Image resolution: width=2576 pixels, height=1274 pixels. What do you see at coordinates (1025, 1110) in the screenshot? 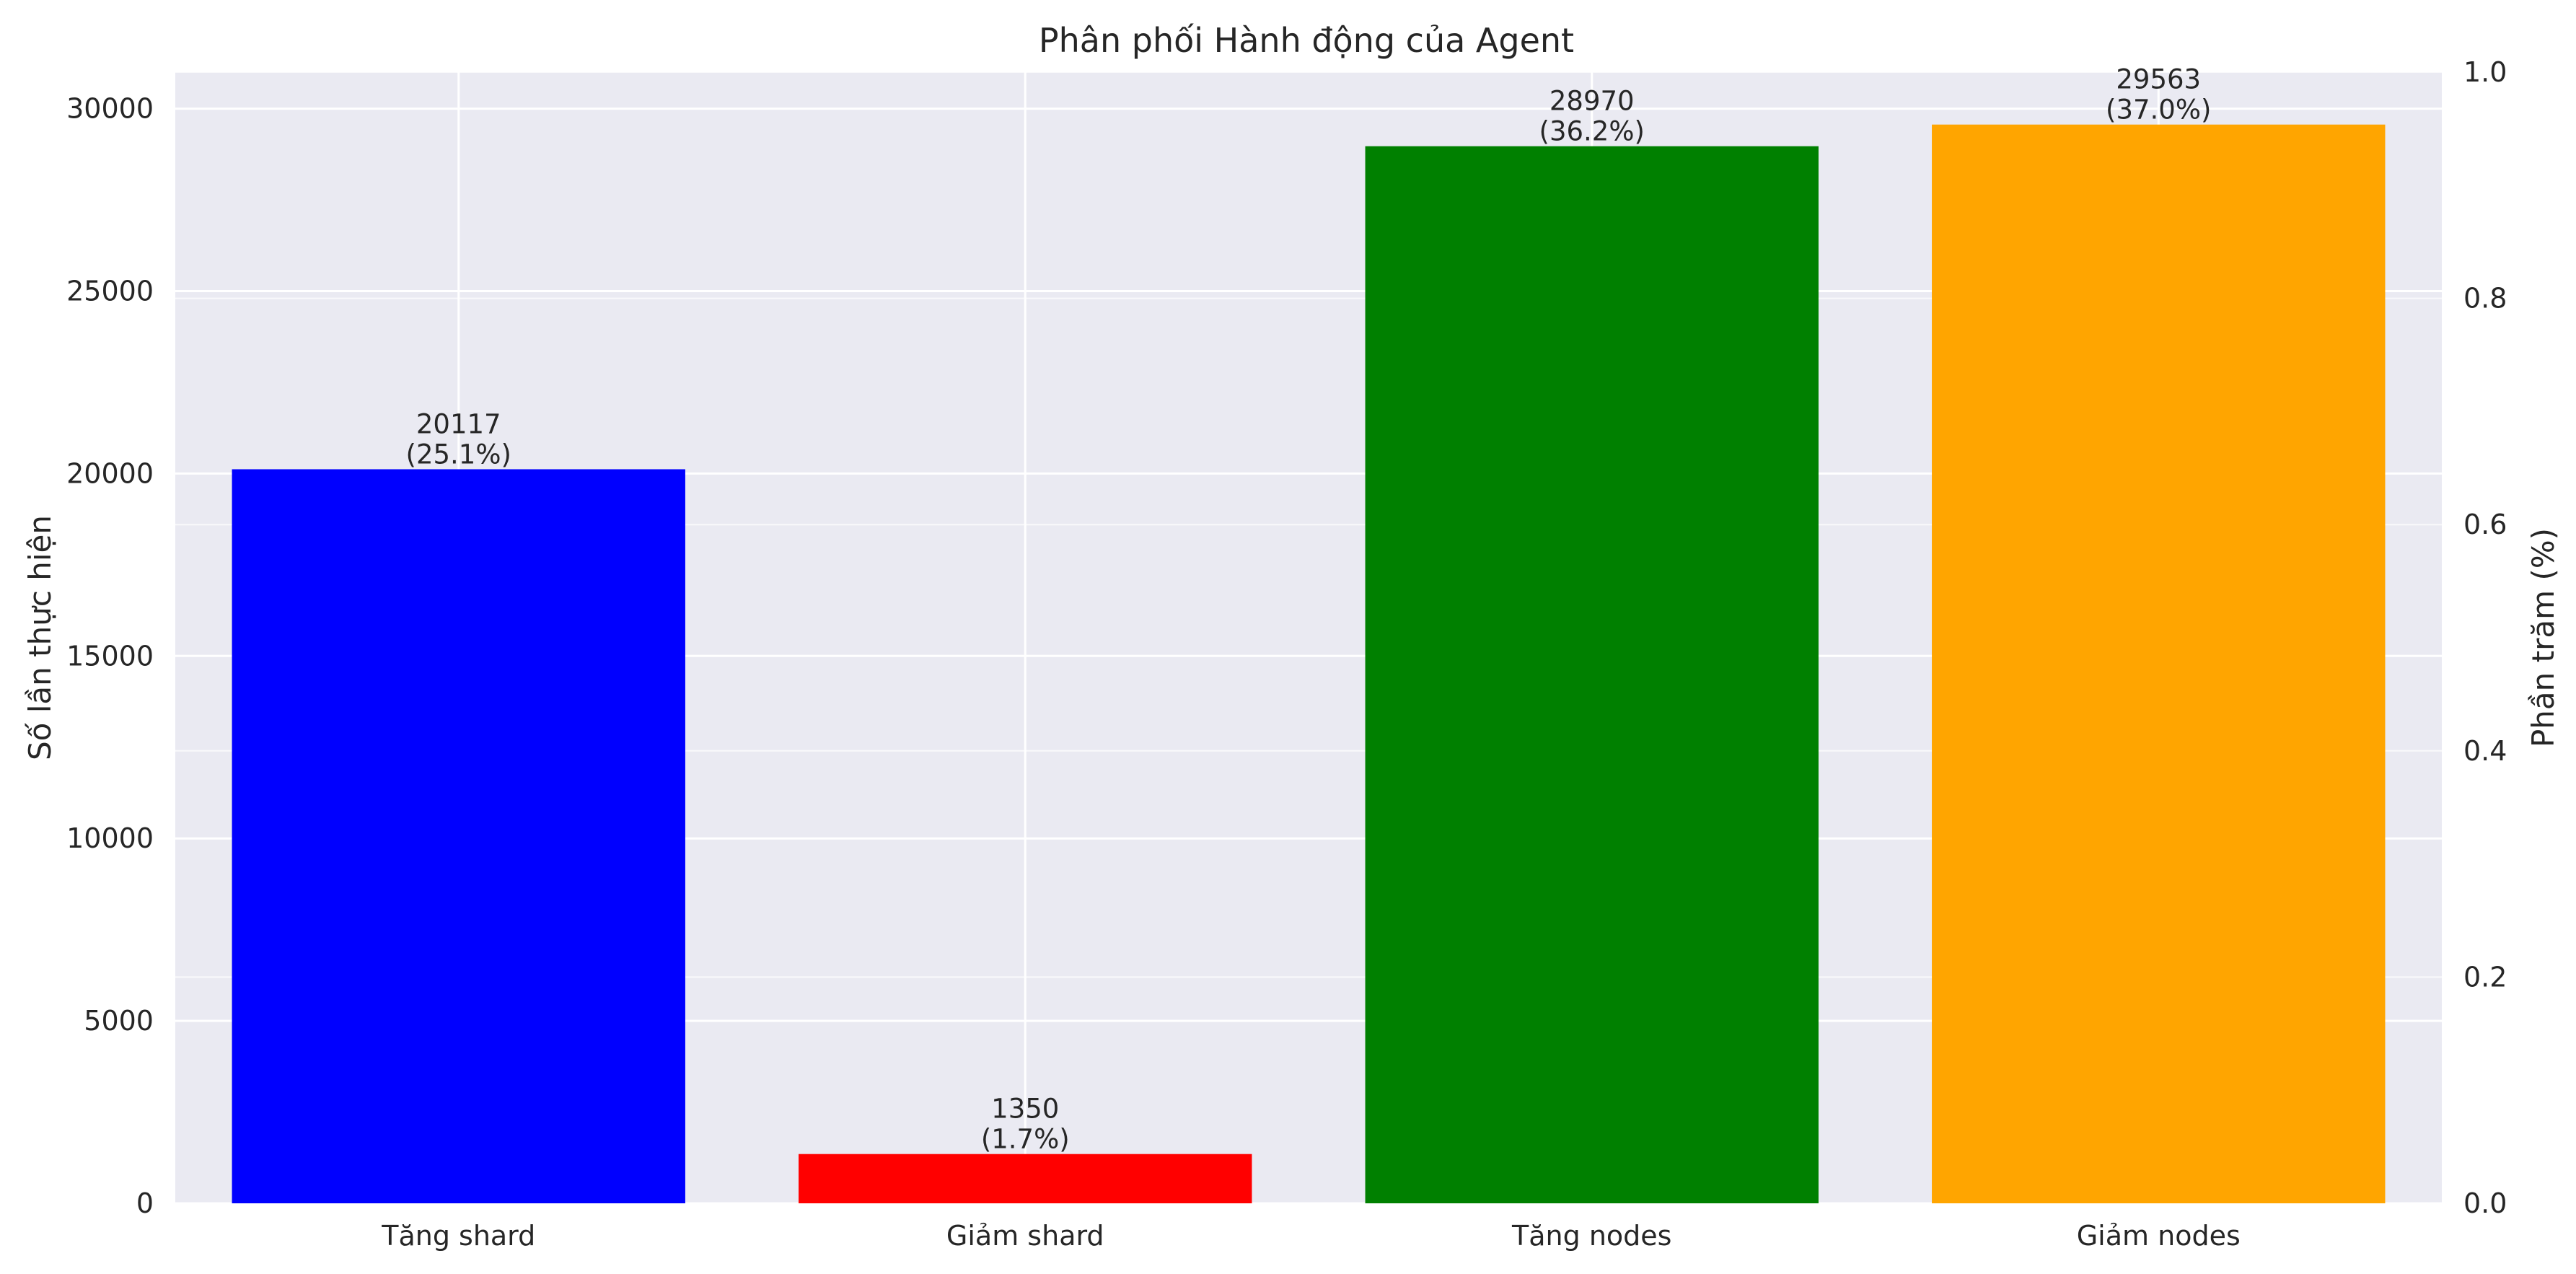
I see `bar-value-label: 1350` at bounding box center [1025, 1110].